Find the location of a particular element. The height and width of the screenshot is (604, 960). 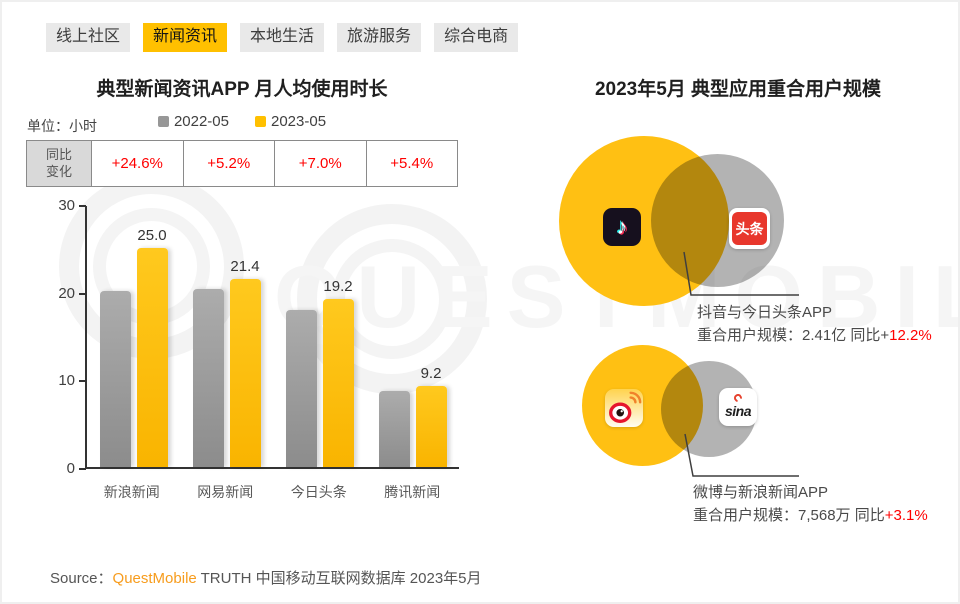

legend-item: 2022-05 is located at coordinates (193, 121).